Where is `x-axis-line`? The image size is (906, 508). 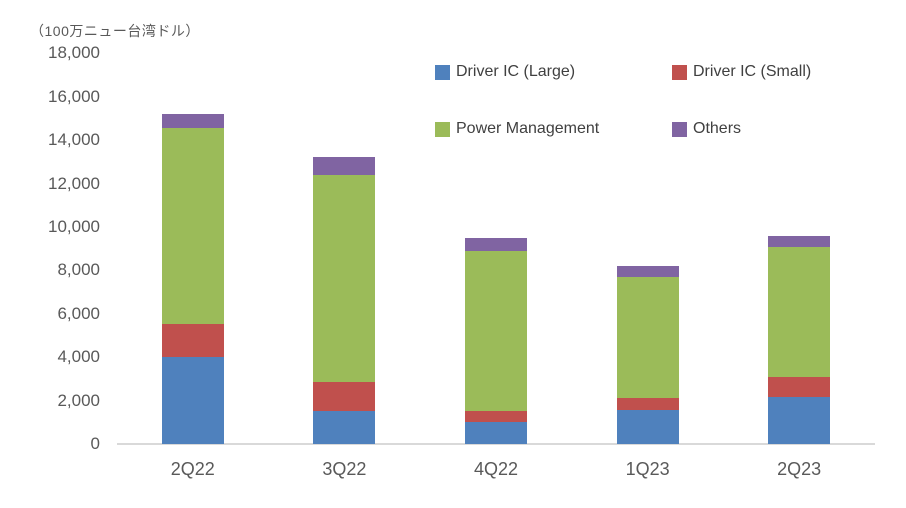
x-axis-line is located at coordinates (496, 444).